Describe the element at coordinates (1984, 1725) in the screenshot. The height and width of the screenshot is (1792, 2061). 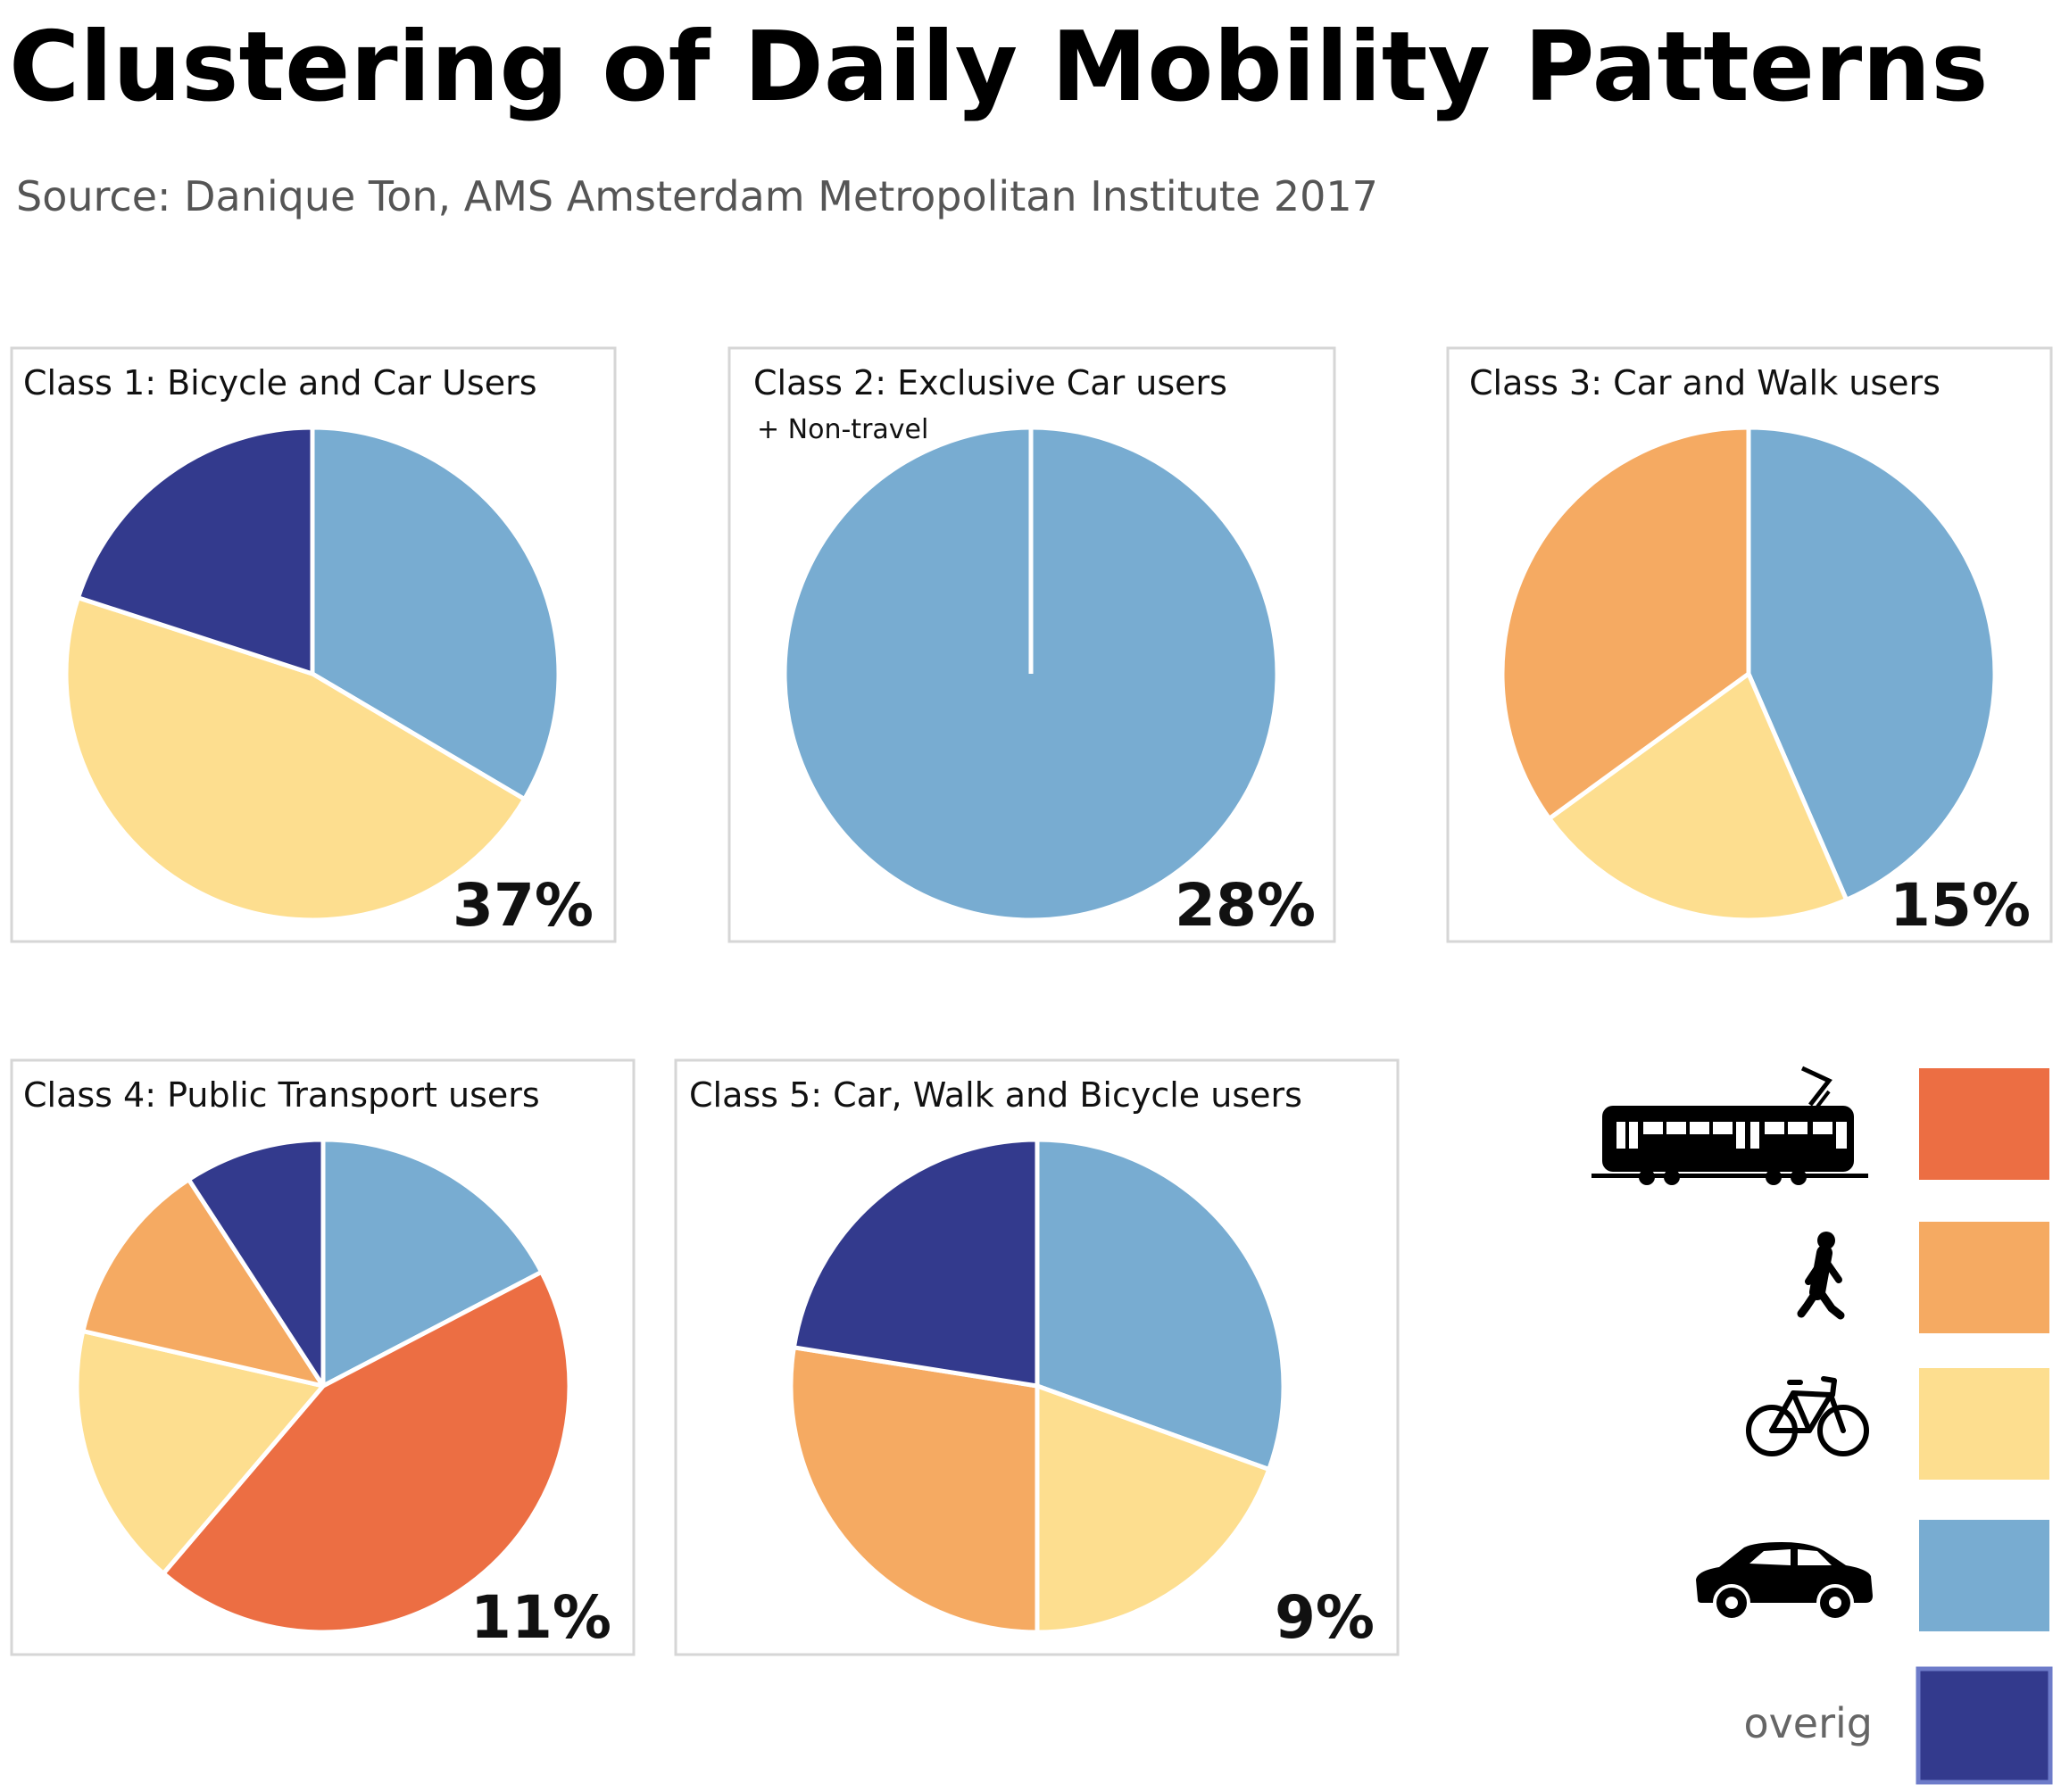
I see `legend-swatch-other` at that location.